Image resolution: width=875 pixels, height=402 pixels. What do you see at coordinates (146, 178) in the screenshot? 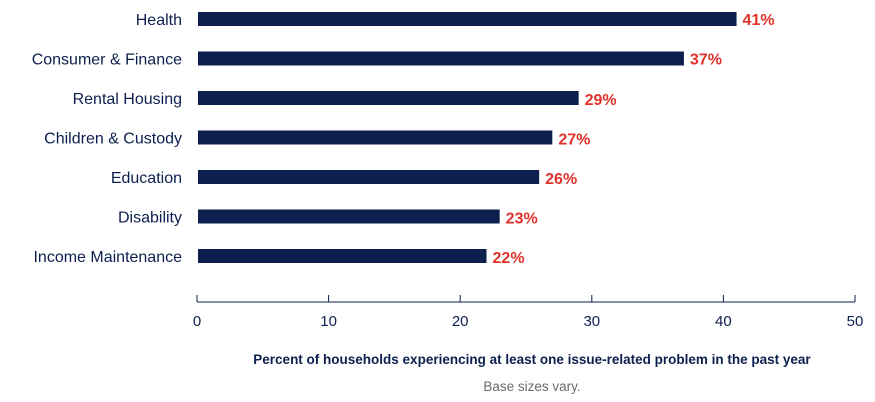
I see `category-label: Education` at bounding box center [146, 178].